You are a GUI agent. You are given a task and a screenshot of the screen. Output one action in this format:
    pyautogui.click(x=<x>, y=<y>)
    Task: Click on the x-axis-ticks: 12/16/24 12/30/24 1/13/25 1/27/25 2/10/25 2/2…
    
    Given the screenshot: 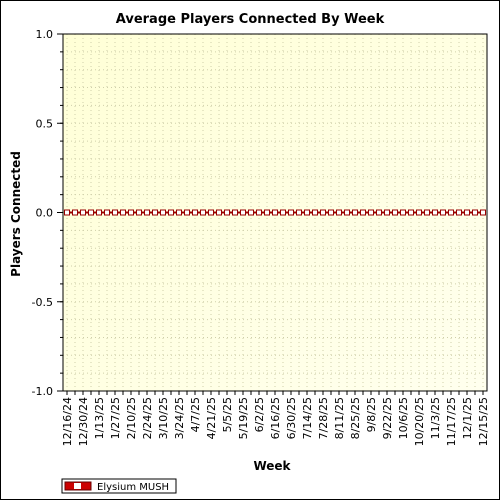 What is the action you would take?
    pyautogui.click(x=275, y=418)
    